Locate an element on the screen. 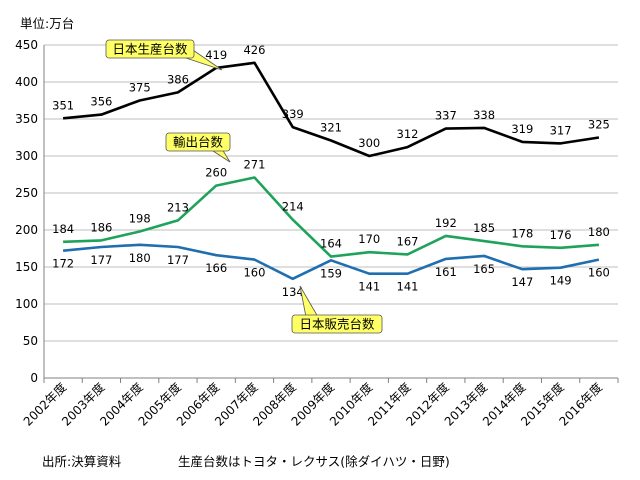 Image resolution: width=640 pixels, height=480 pixels. data-label: 172 is located at coordinates (63, 264).